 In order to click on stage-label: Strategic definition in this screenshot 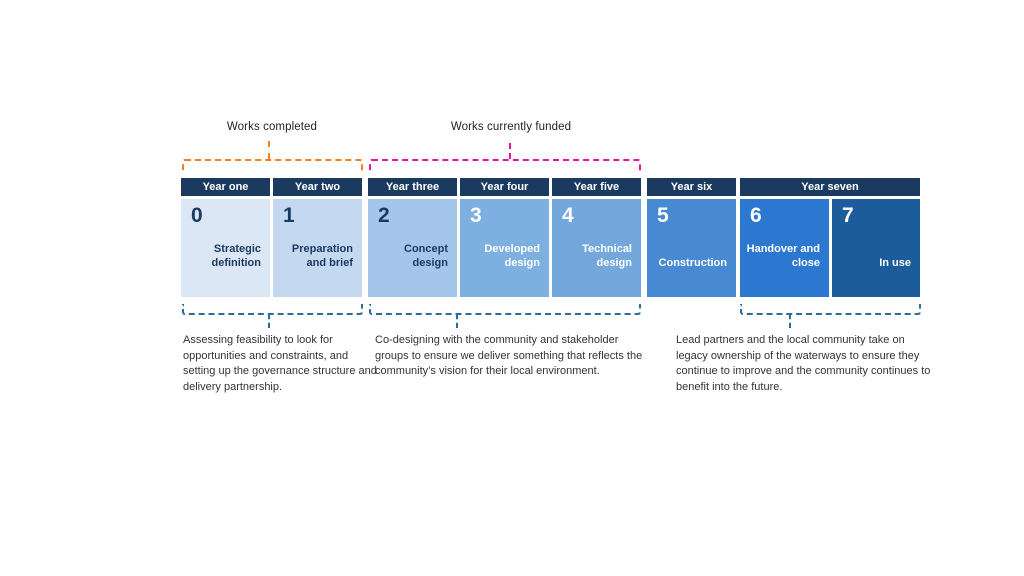, I will do `click(236, 256)`.